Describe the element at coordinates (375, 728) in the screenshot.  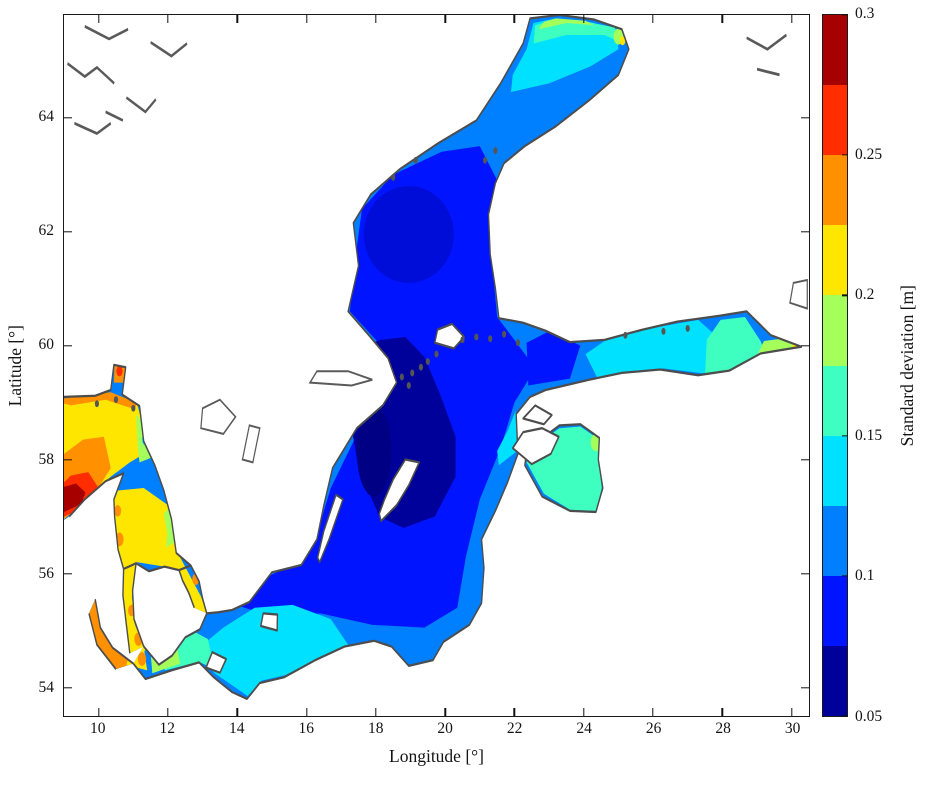
I see `x-tick-label: 18` at that location.